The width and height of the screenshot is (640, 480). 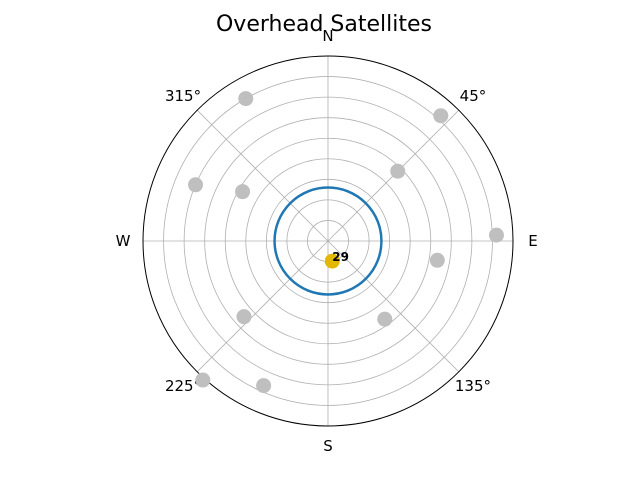 I want to click on satellite-label: 29, so click(x=340, y=257).